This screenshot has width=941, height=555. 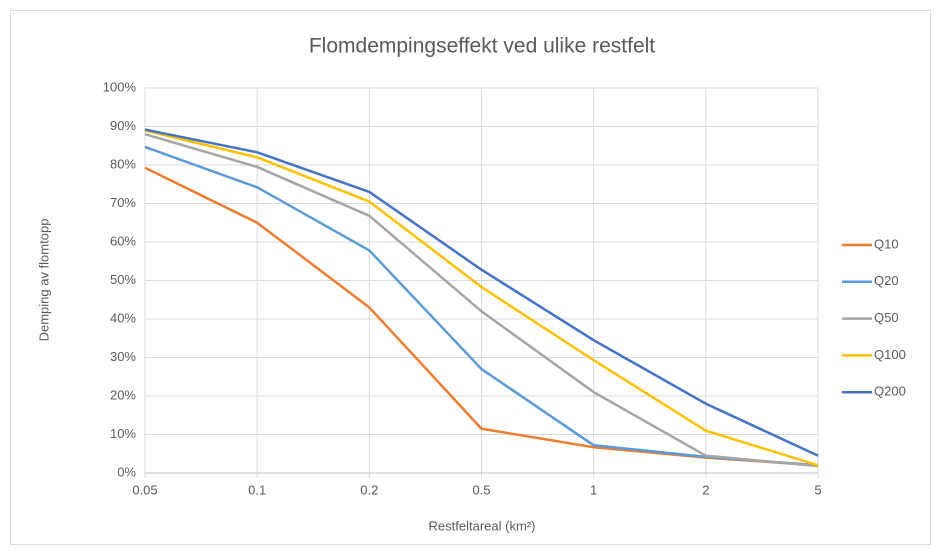 What do you see at coordinates (890, 354) in the screenshot?
I see `legend-label: Q100` at bounding box center [890, 354].